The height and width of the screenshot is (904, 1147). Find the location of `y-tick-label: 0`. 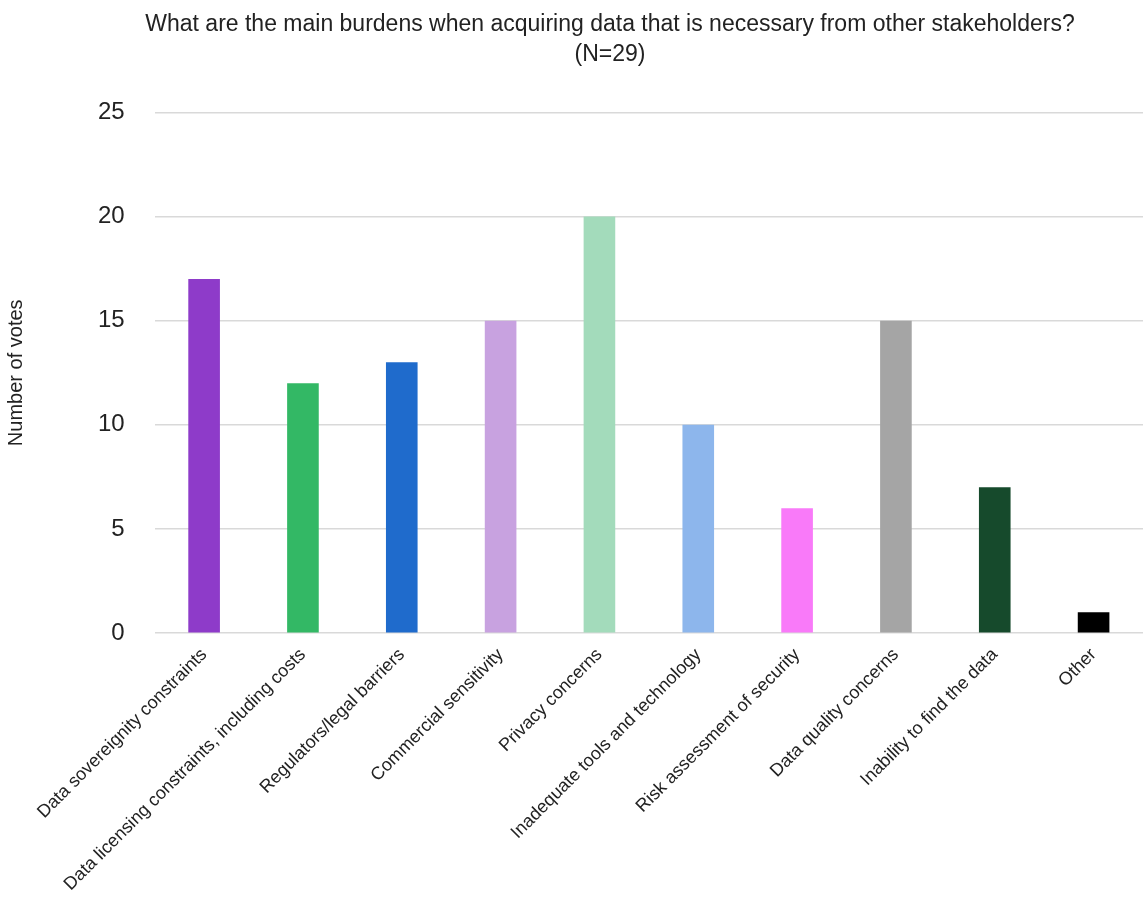

y-tick-label: 0 is located at coordinates (118, 631).